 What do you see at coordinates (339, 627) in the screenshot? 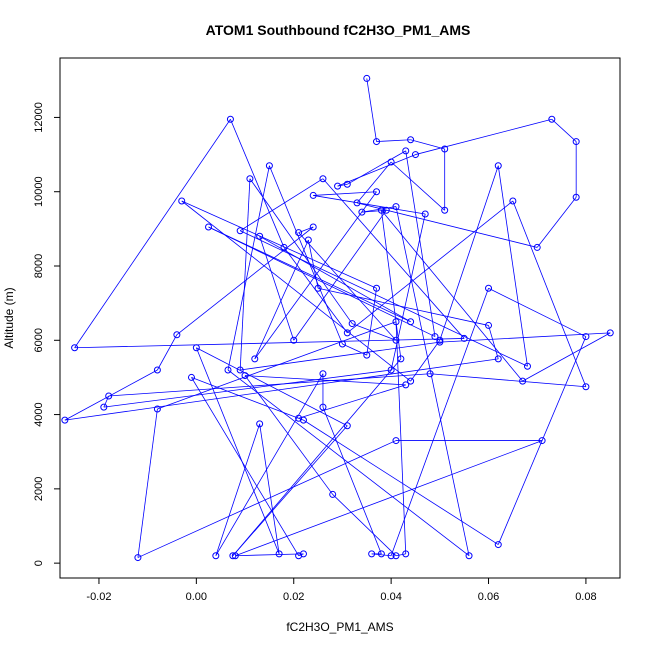
I see `x-axis-label: fC2H3O_PM1_AMS` at bounding box center [339, 627].